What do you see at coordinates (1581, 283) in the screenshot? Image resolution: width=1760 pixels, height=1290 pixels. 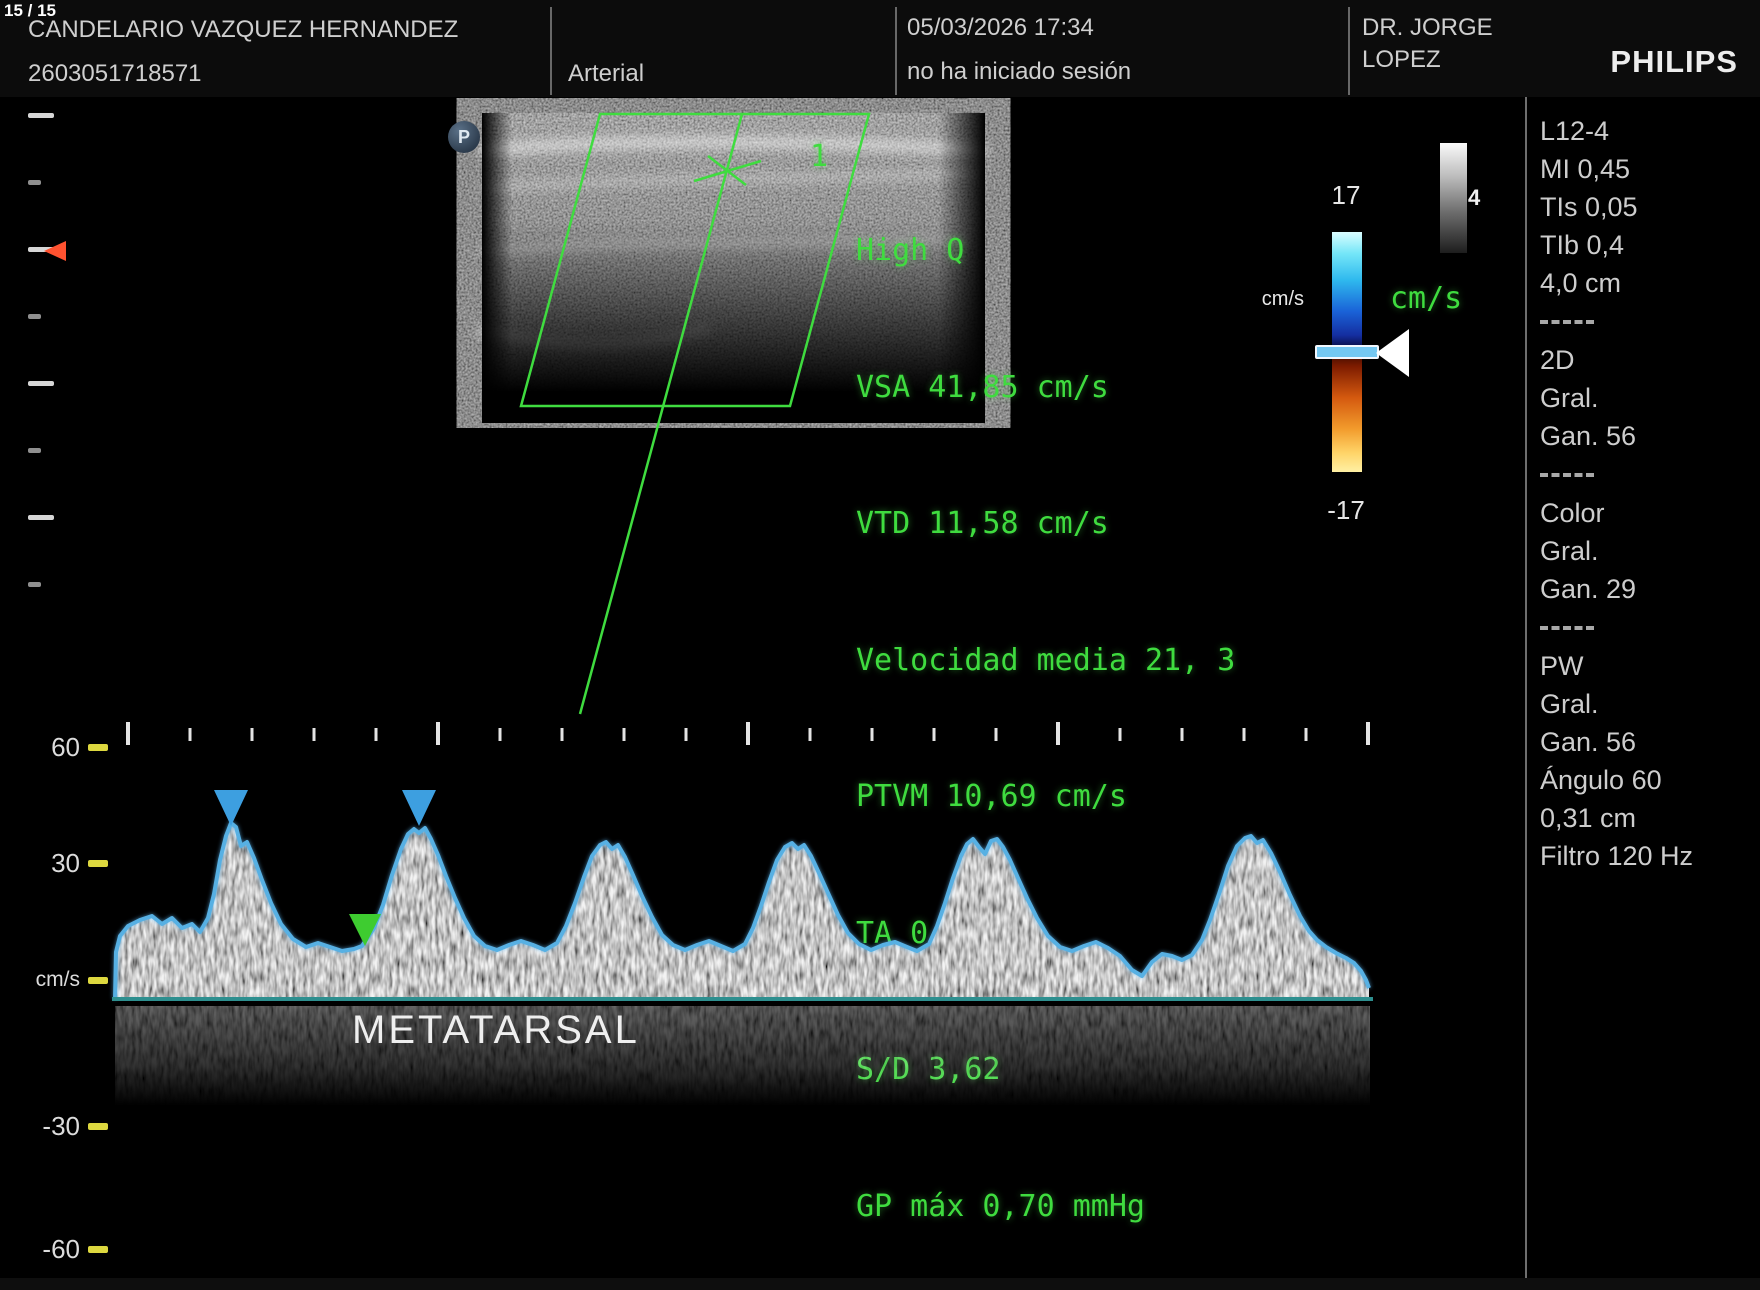 I see `sidebar-item-depth: 4,0 cm` at bounding box center [1581, 283].